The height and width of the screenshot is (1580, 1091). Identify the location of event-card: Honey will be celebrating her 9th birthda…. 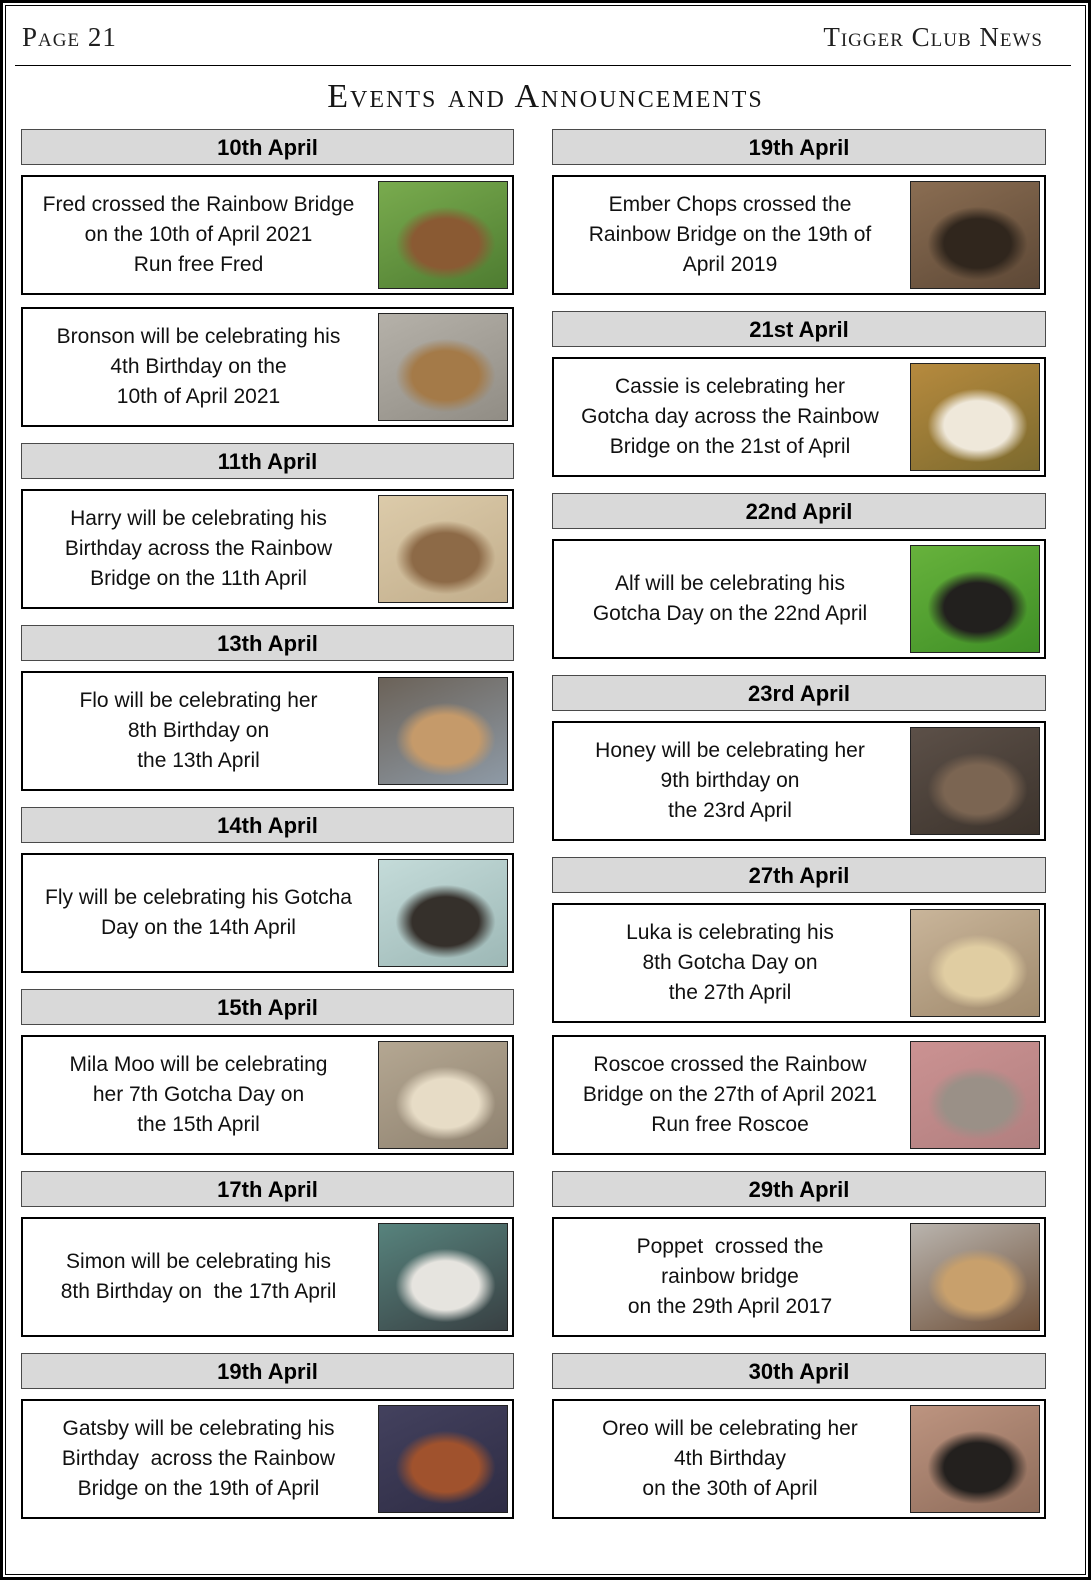
(799, 781).